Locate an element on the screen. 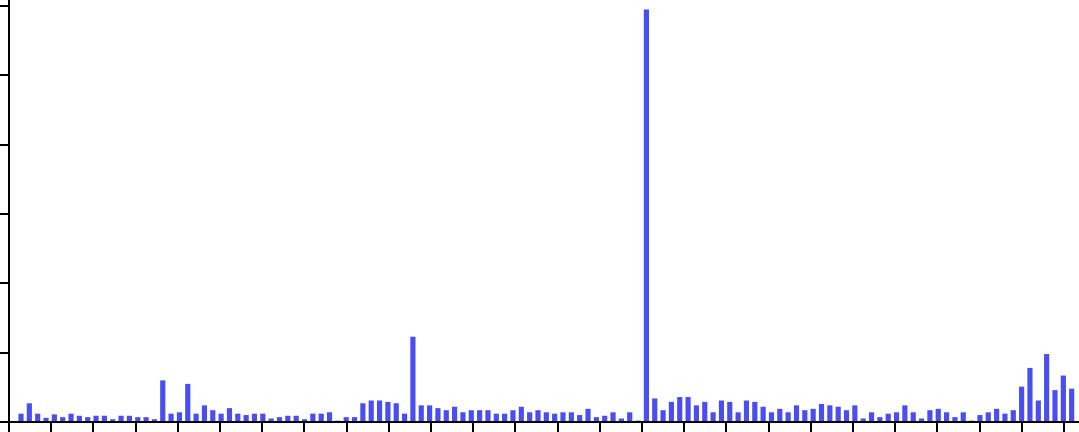 The height and width of the screenshot is (432, 1079). y-axis is located at coordinates (5, 211).